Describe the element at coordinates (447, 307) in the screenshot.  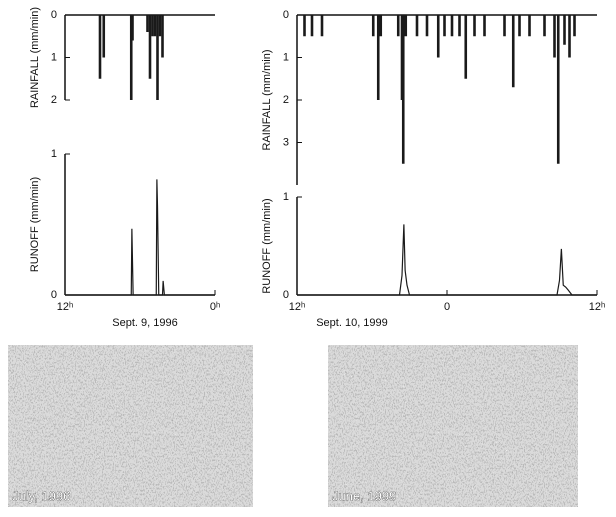
I see `x-tick-label: 0` at that location.